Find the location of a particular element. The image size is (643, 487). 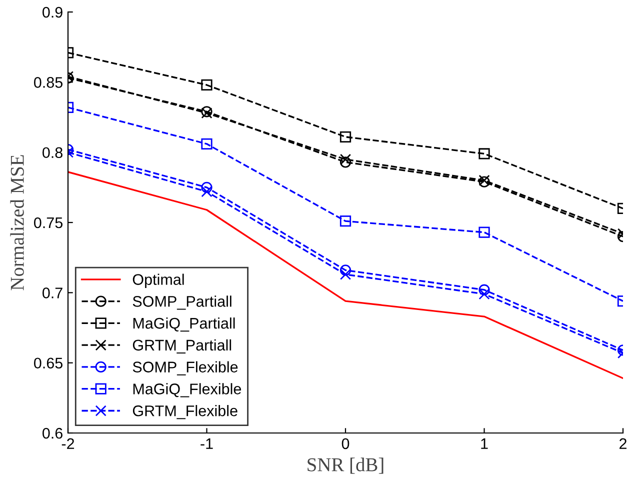

x-tick-label: 2 is located at coordinates (623, 443).